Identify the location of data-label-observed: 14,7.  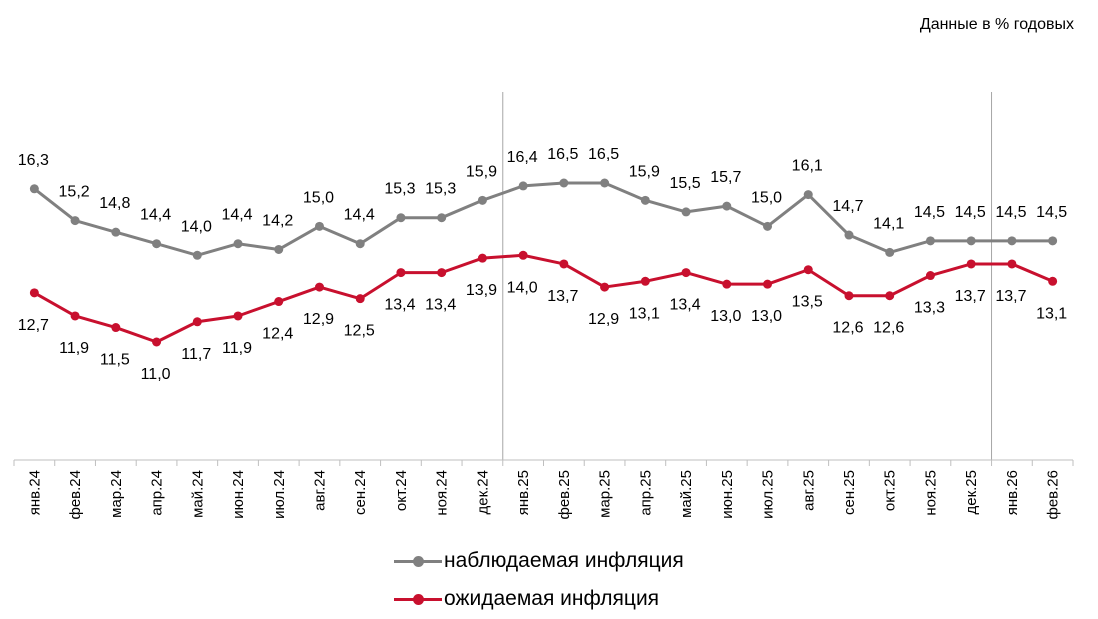
(847, 206).